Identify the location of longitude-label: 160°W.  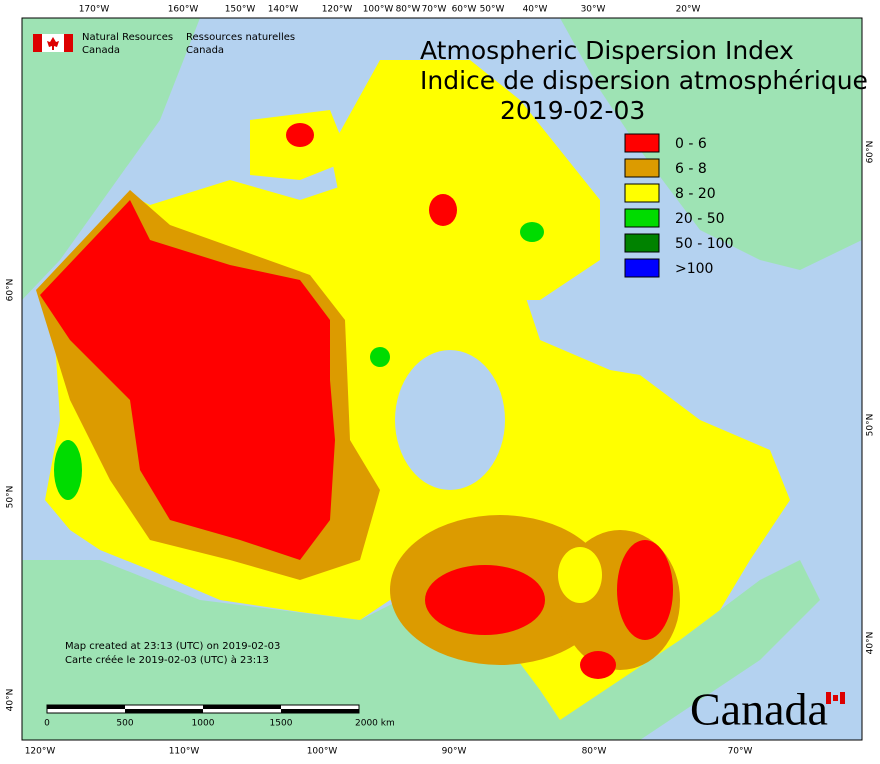
(183, 10).